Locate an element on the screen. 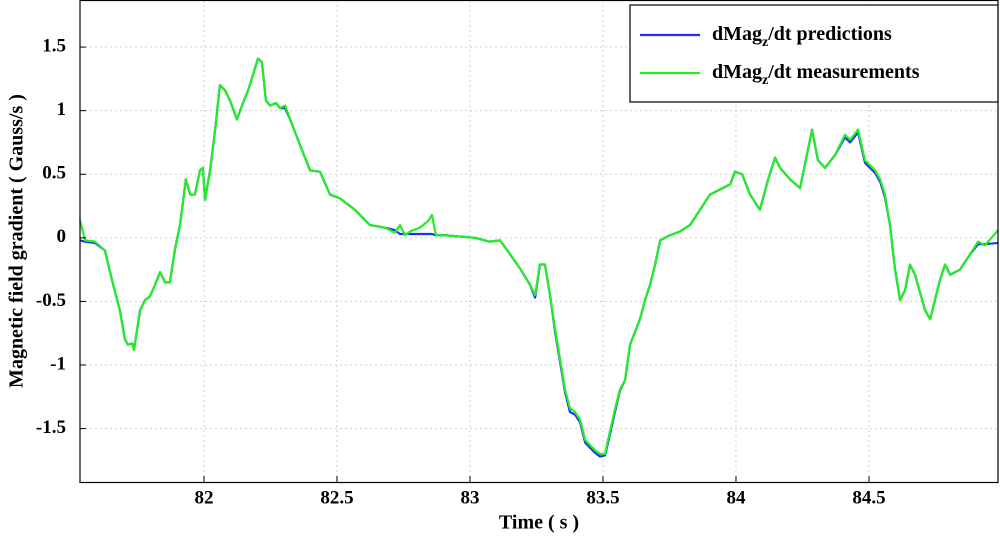  y-axis-label: Magnetic field gradient ( Gauss/s ) is located at coordinates (17, 241).